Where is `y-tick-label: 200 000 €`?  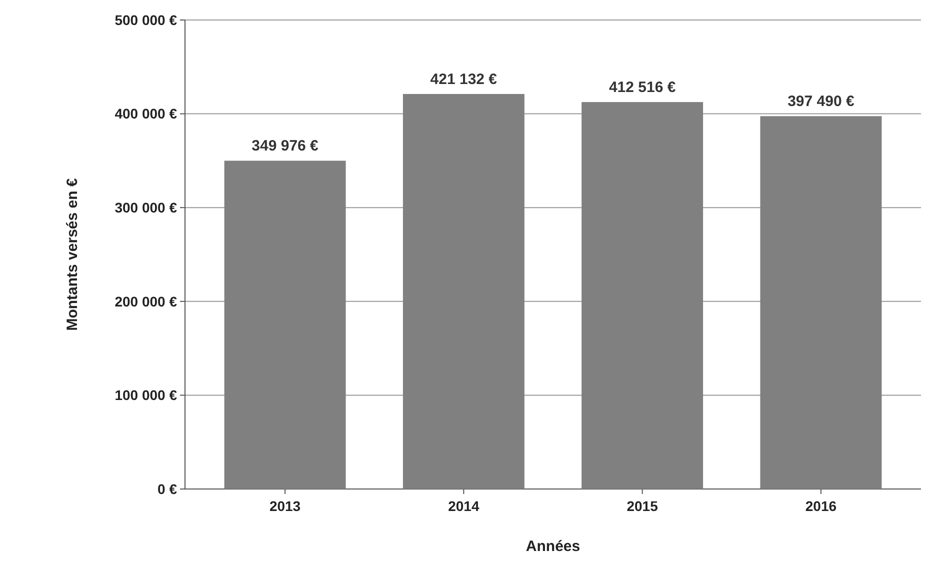
y-tick-label: 200 000 € is located at coordinates (146, 301).